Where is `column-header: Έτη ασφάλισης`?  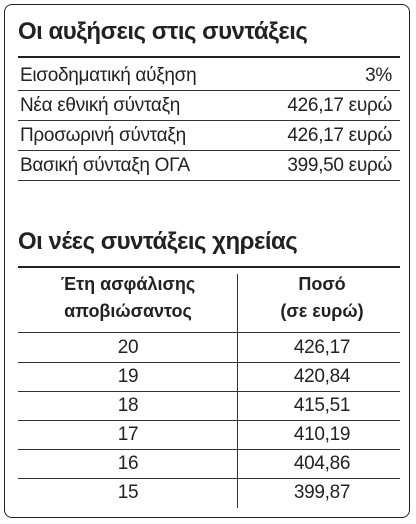
column-header: Έτη ασφάλισης is located at coordinates (128, 284).